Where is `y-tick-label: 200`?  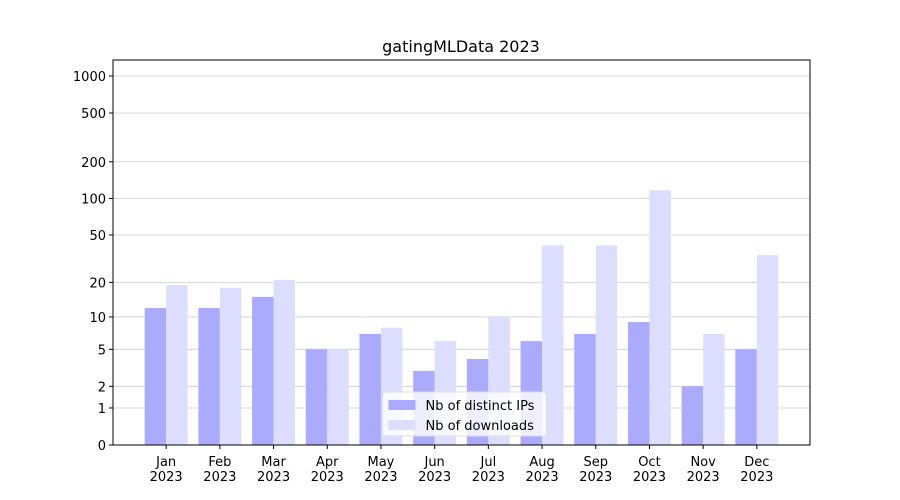 y-tick-label: 200 is located at coordinates (93, 163).